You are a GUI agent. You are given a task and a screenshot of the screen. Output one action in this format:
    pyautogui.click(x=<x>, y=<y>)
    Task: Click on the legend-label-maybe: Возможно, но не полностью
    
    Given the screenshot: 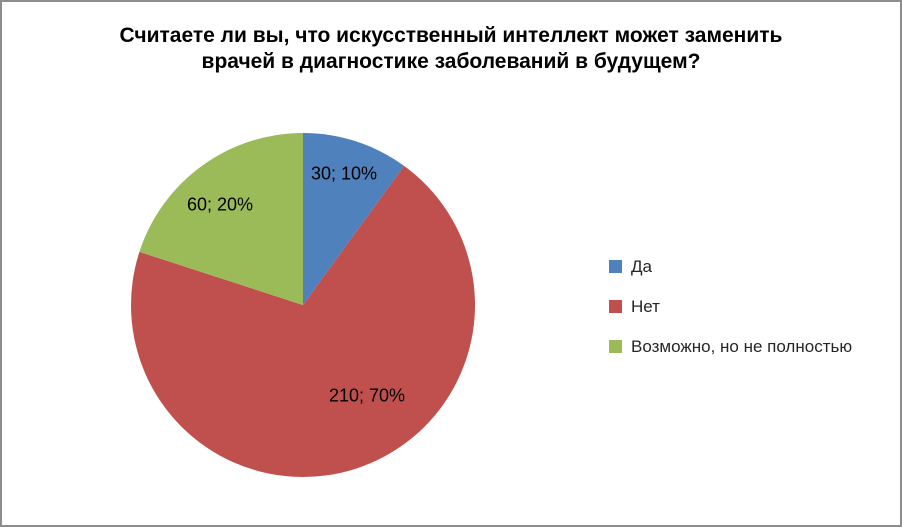 What is the action you would take?
    pyautogui.click(x=742, y=346)
    